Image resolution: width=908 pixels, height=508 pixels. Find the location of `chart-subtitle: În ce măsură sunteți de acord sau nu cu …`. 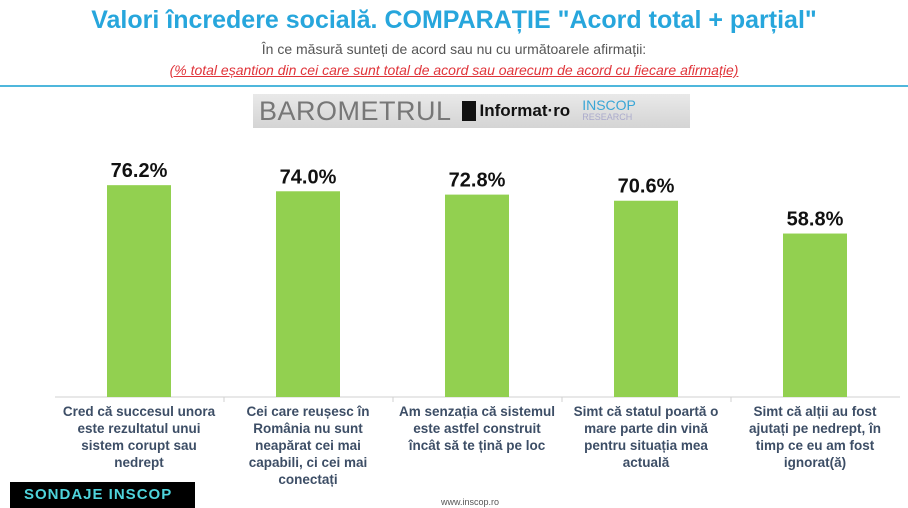

chart-subtitle: În ce măsură sunteți de acord sau nu cu … is located at coordinates (454, 49).